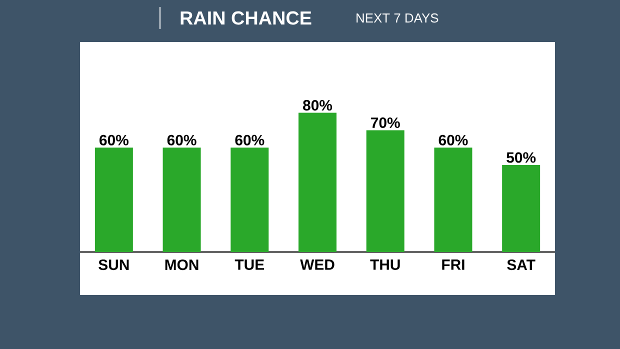 Image resolution: width=620 pixels, height=349 pixels. Describe the element at coordinates (317, 265) in the screenshot. I see `x-tick-label: WED` at that location.